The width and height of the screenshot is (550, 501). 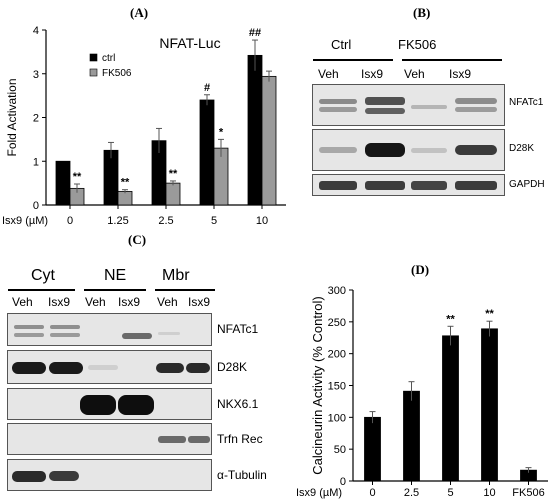 What do you see at coordinates (59, 302) in the screenshot?
I see `blot-c-lane-2: Isx9` at bounding box center [59, 302].